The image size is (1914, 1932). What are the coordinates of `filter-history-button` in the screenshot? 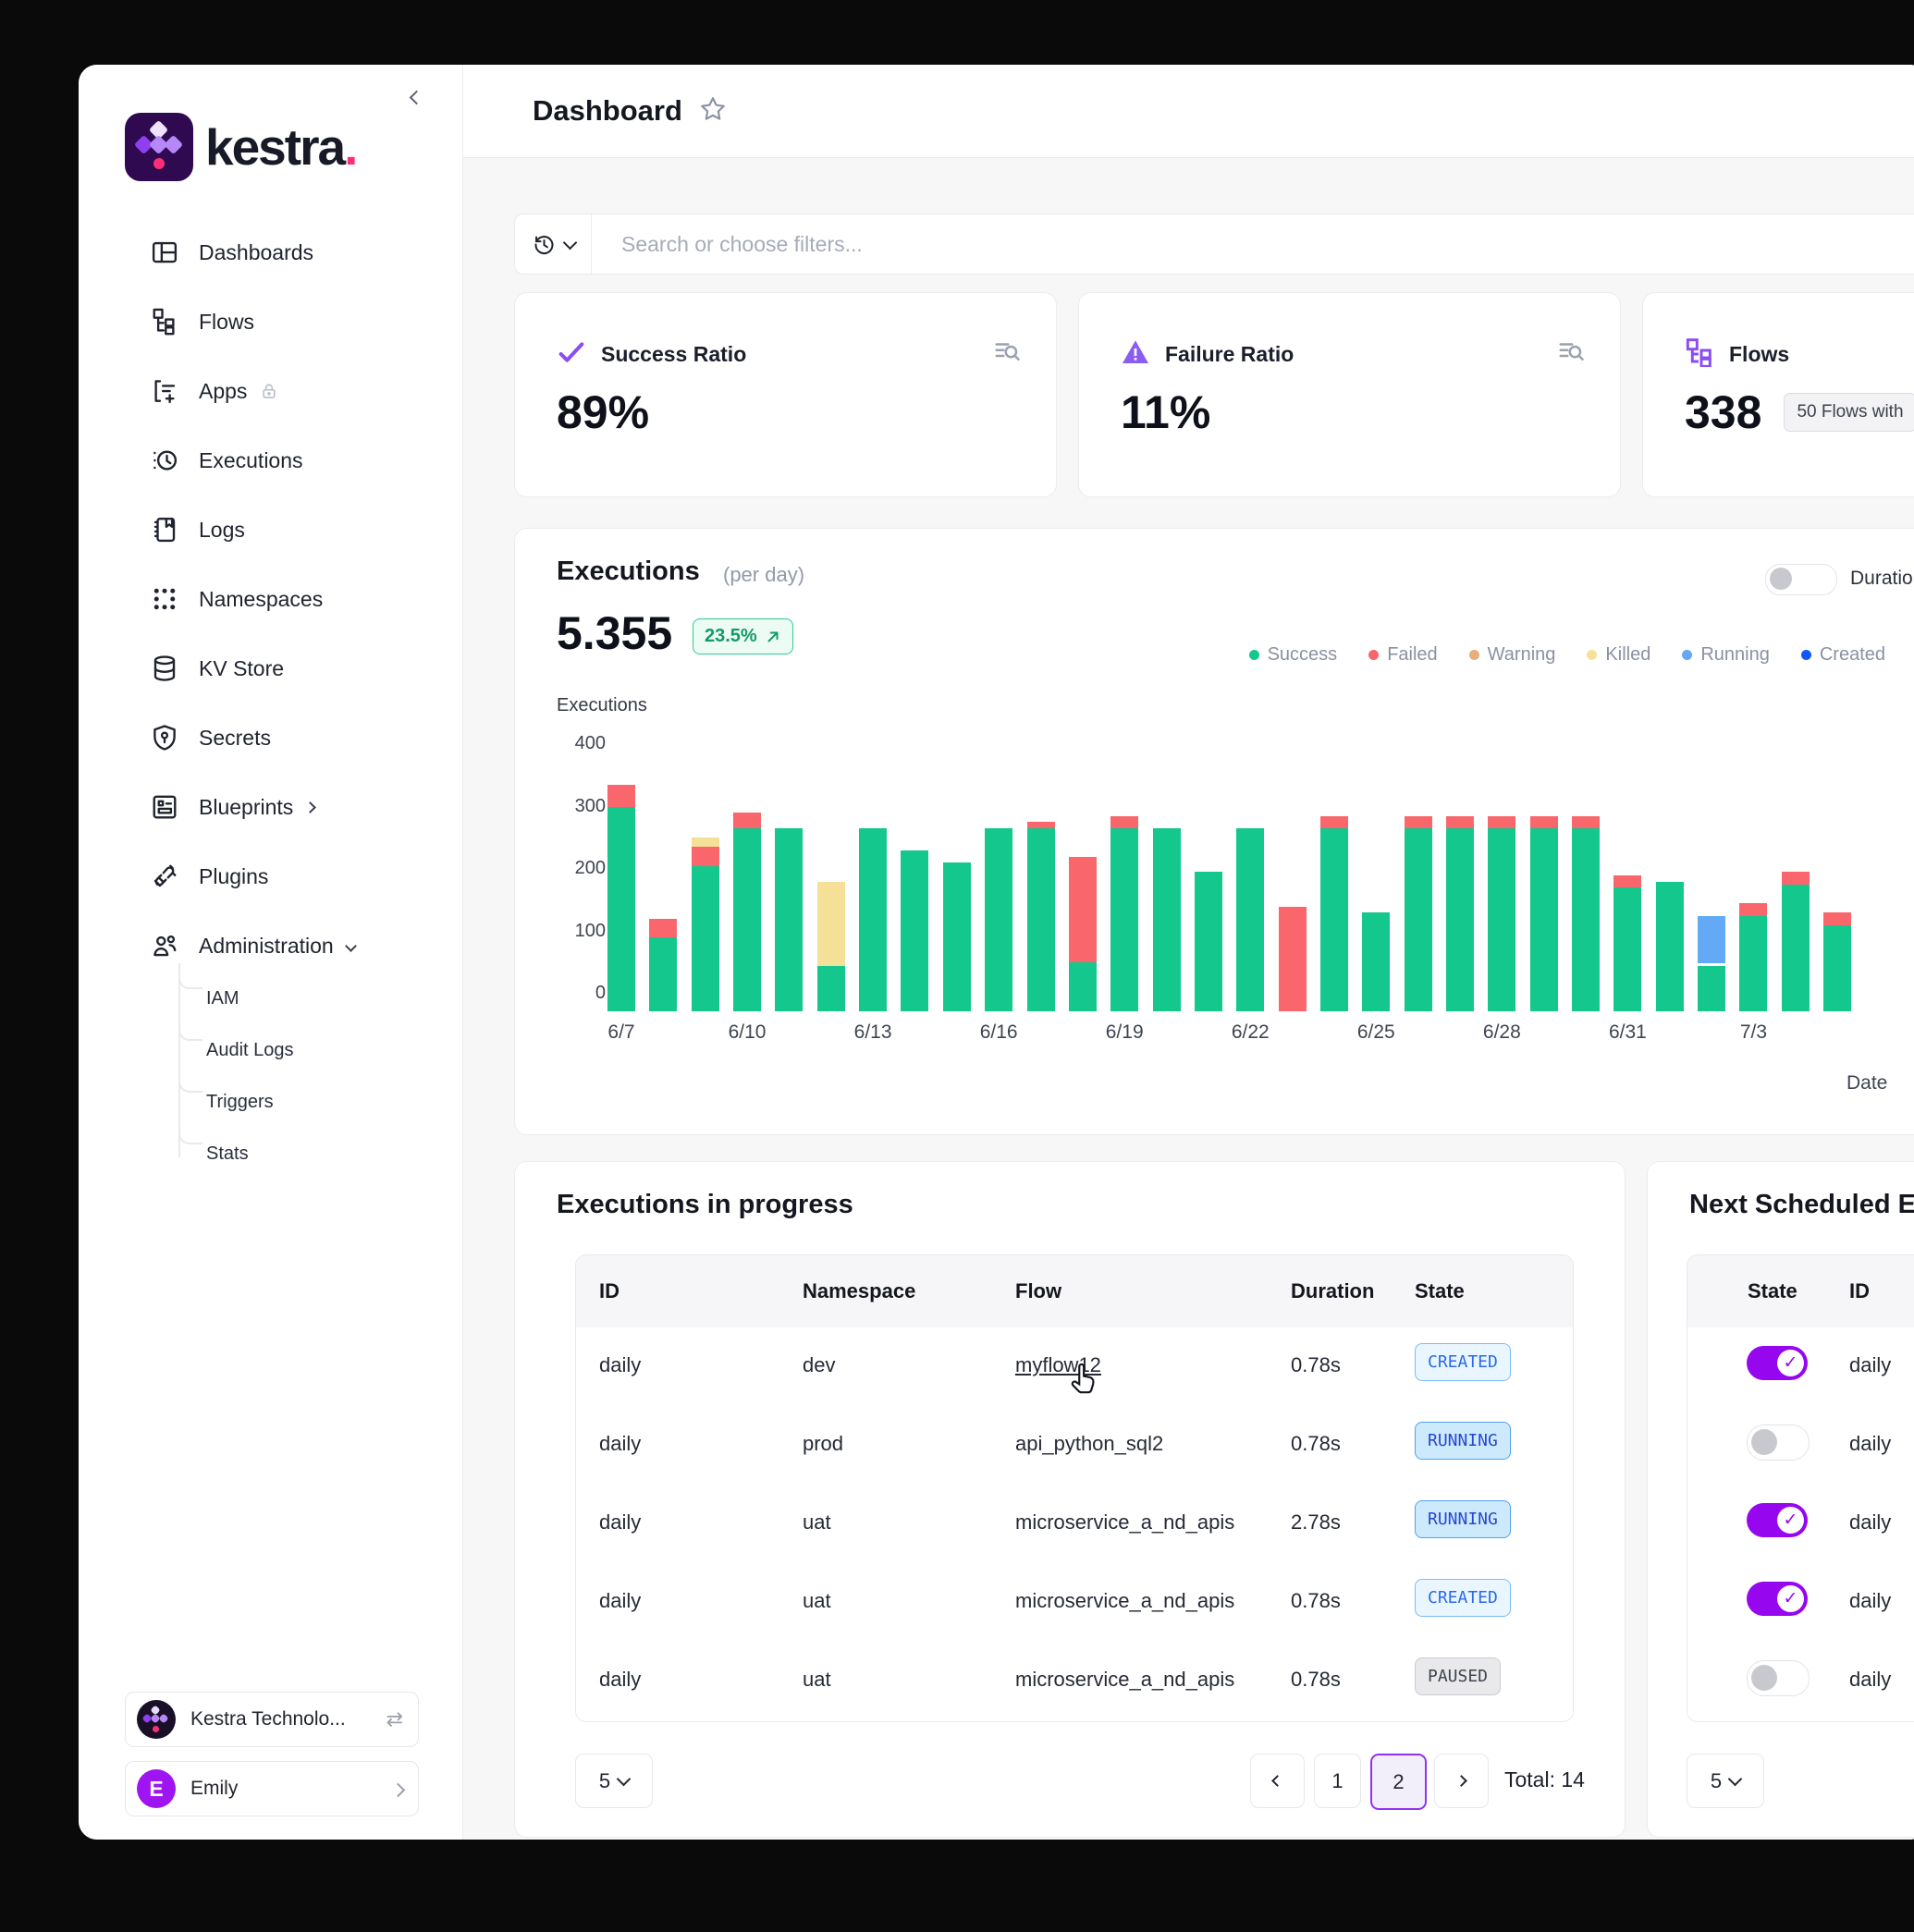 It's located at (553, 244).